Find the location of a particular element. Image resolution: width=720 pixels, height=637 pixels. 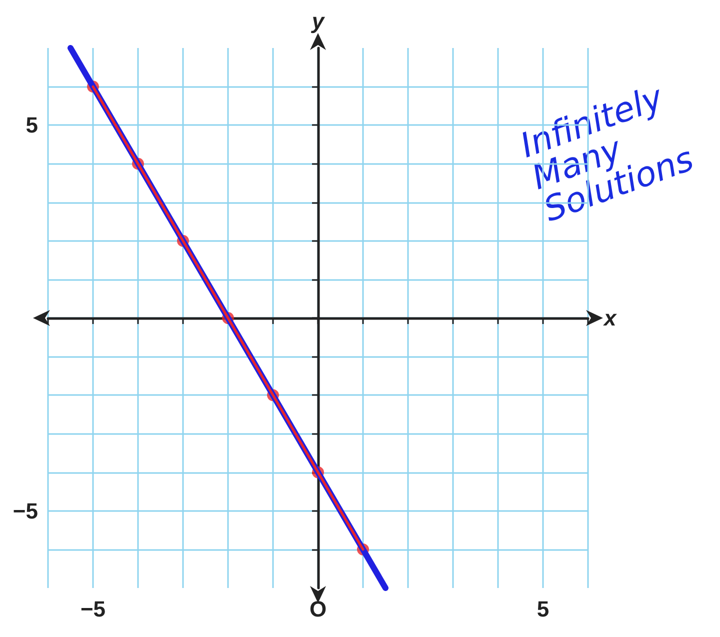

x-tick-label: 5 is located at coordinates (543, 609).